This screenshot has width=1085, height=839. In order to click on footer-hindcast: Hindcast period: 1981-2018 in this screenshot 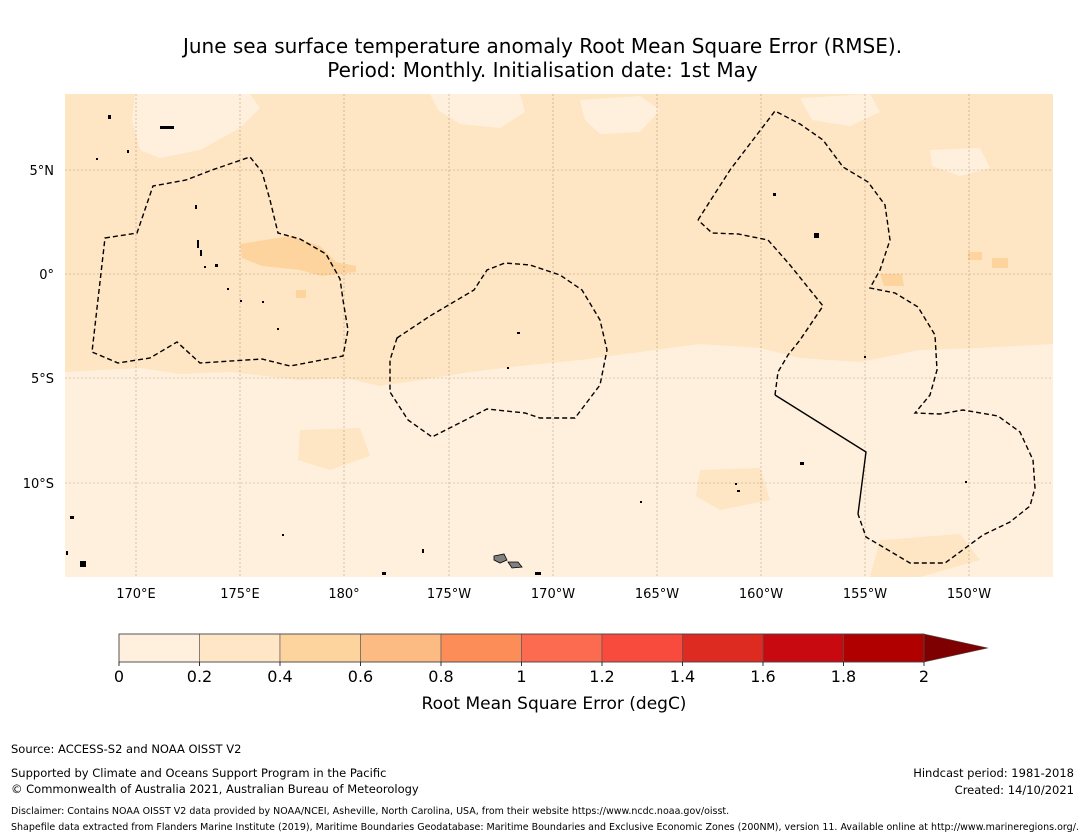, I will do `click(993, 773)`.